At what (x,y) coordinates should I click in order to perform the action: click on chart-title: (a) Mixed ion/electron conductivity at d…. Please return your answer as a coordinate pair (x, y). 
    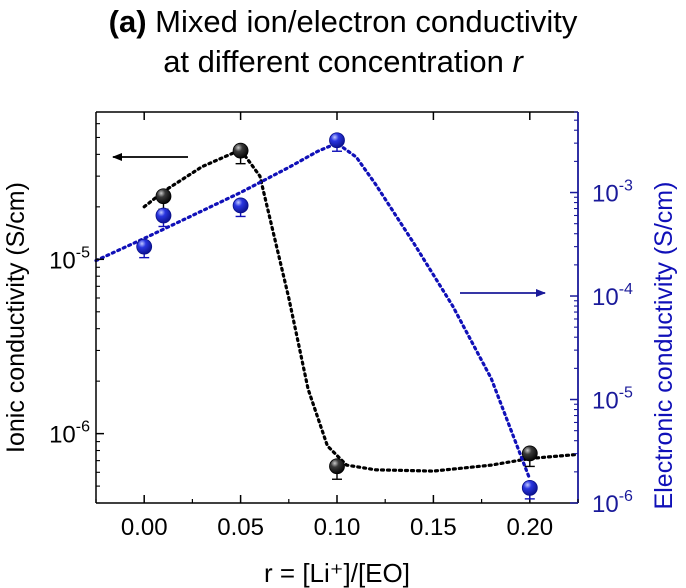
    Looking at the image, I should click on (343, 42).